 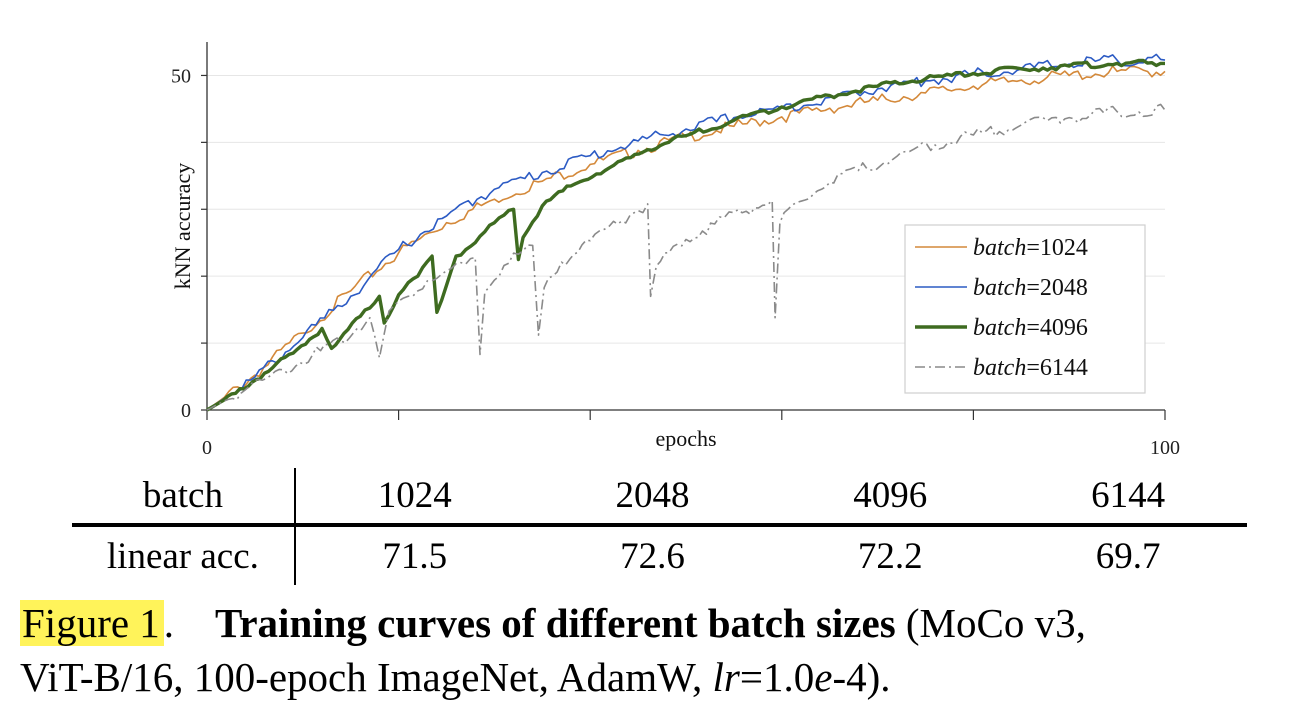 I want to click on caption-lr-var: lr, so click(x=726, y=677).